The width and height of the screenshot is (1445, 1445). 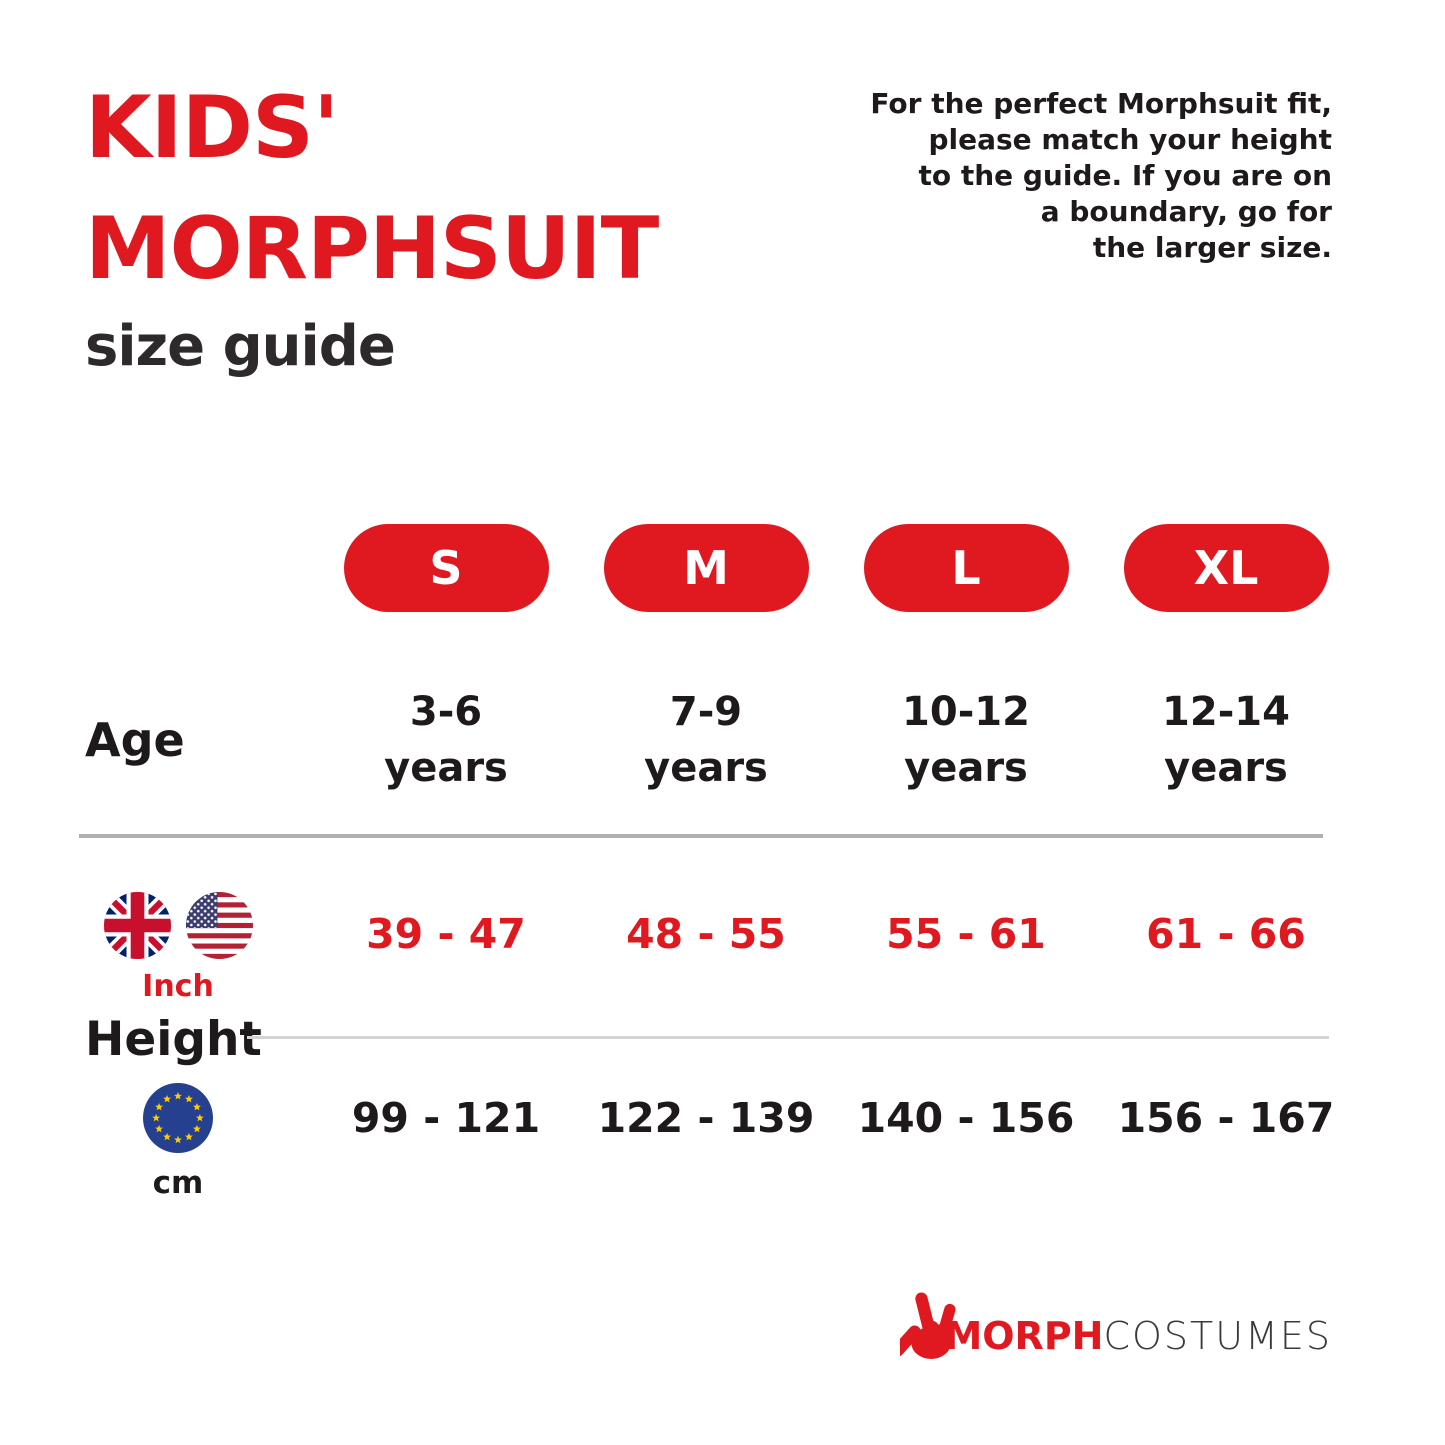 What do you see at coordinates (446, 1118) in the screenshot?
I see `cm-value-s: 99 - 121` at bounding box center [446, 1118].